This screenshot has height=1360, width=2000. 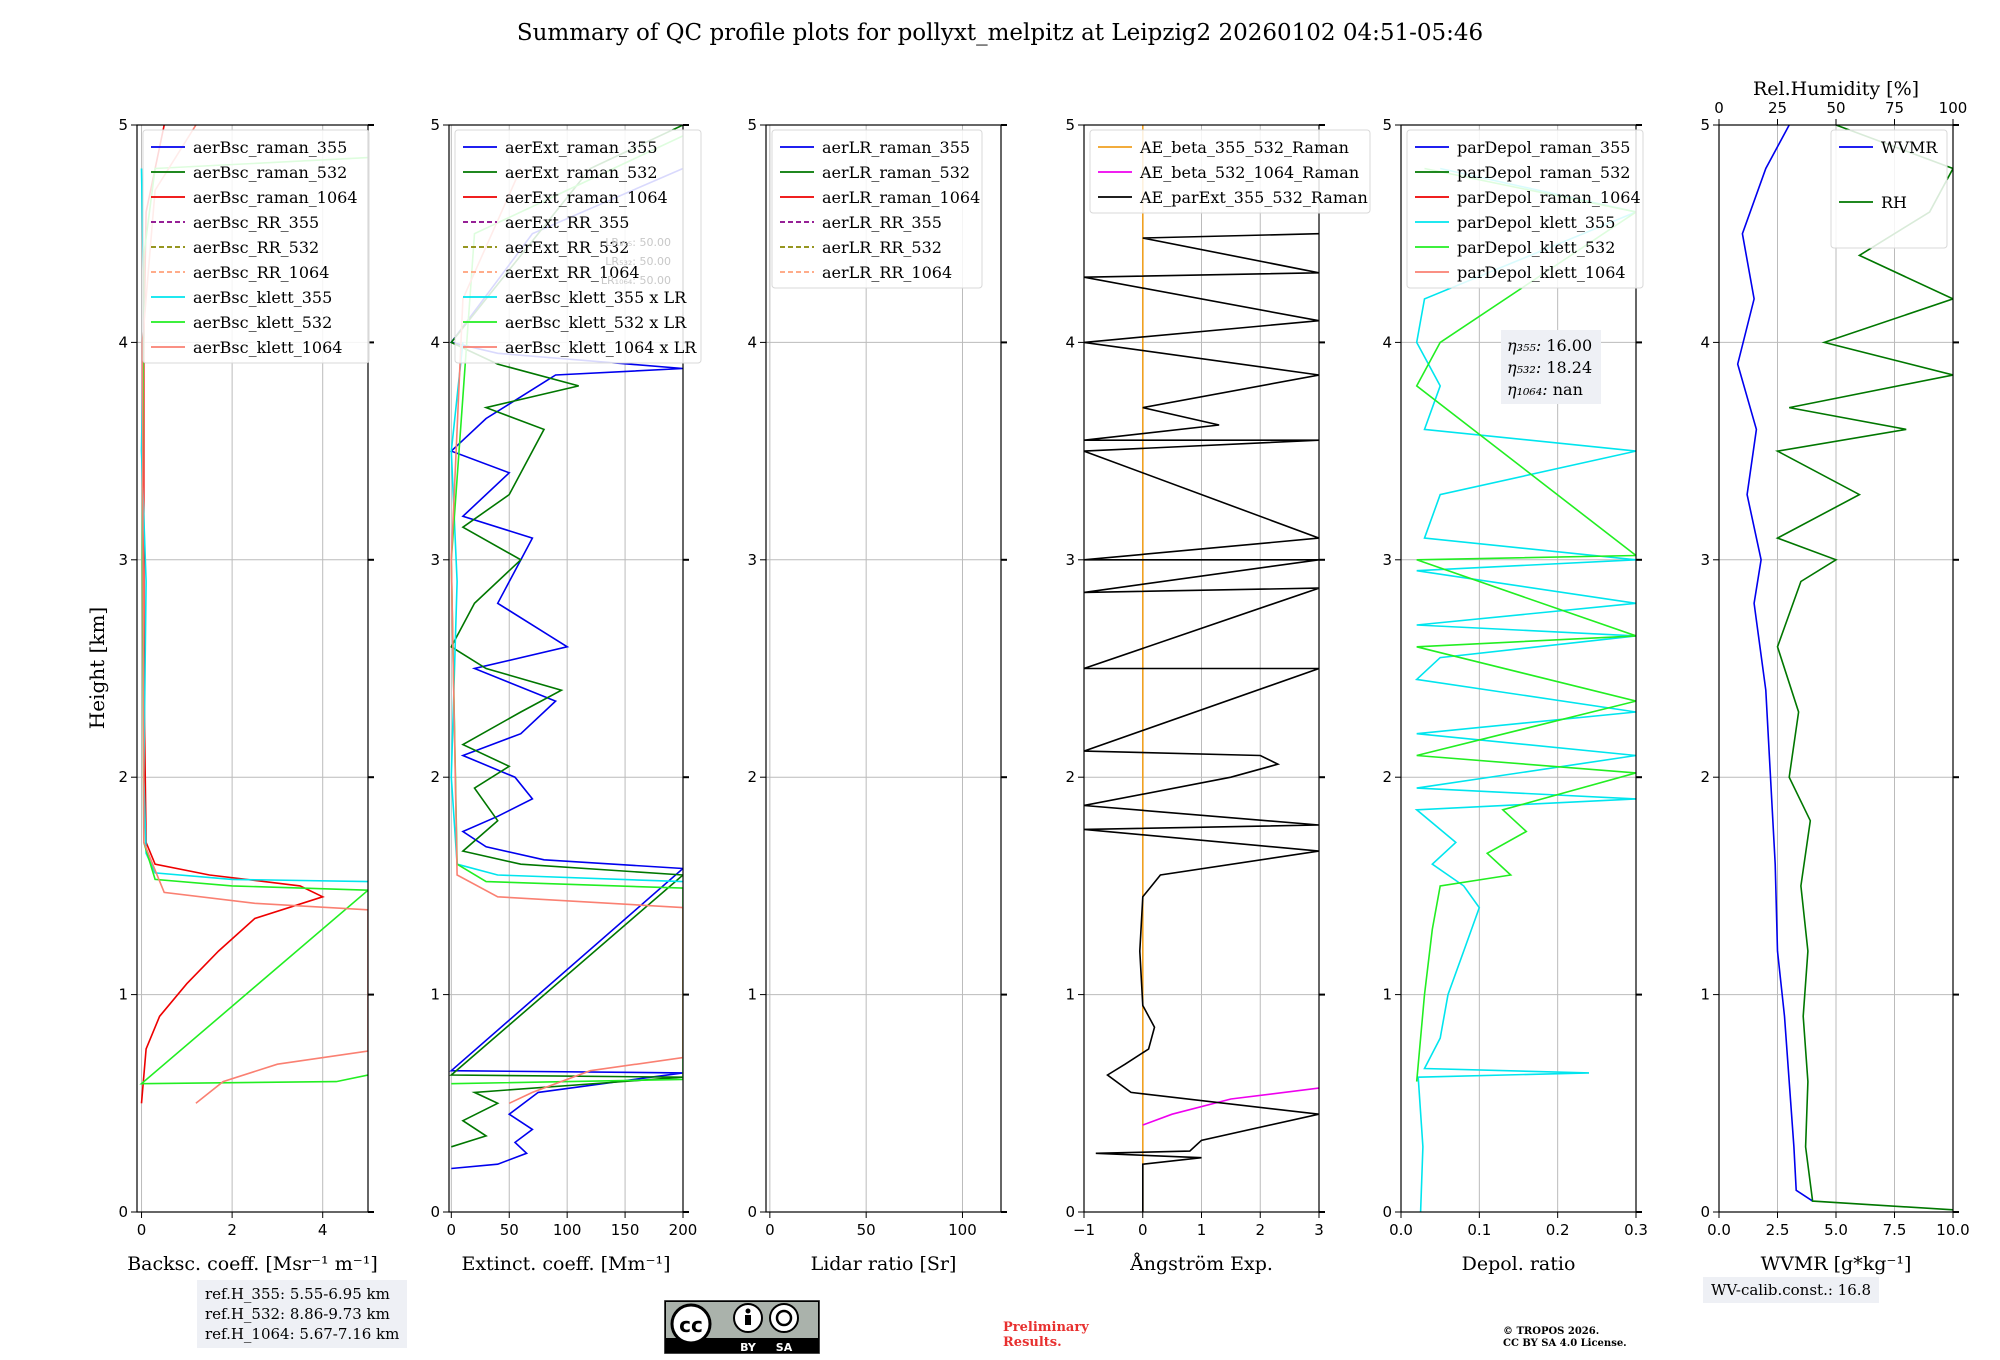 What do you see at coordinates (896, 172) in the screenshot?
I see `legend-label: aerLR_raman_532` at bounding box center [896, 172].